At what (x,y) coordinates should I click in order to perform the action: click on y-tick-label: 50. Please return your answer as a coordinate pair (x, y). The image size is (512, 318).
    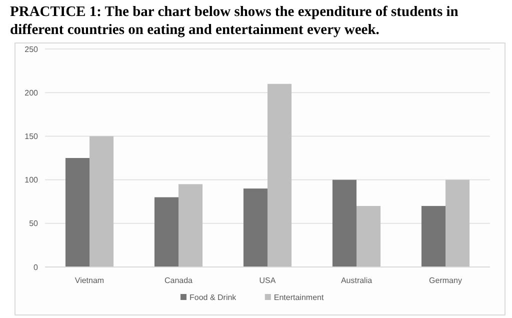
    Looking at the image, I should click on (34, 223).